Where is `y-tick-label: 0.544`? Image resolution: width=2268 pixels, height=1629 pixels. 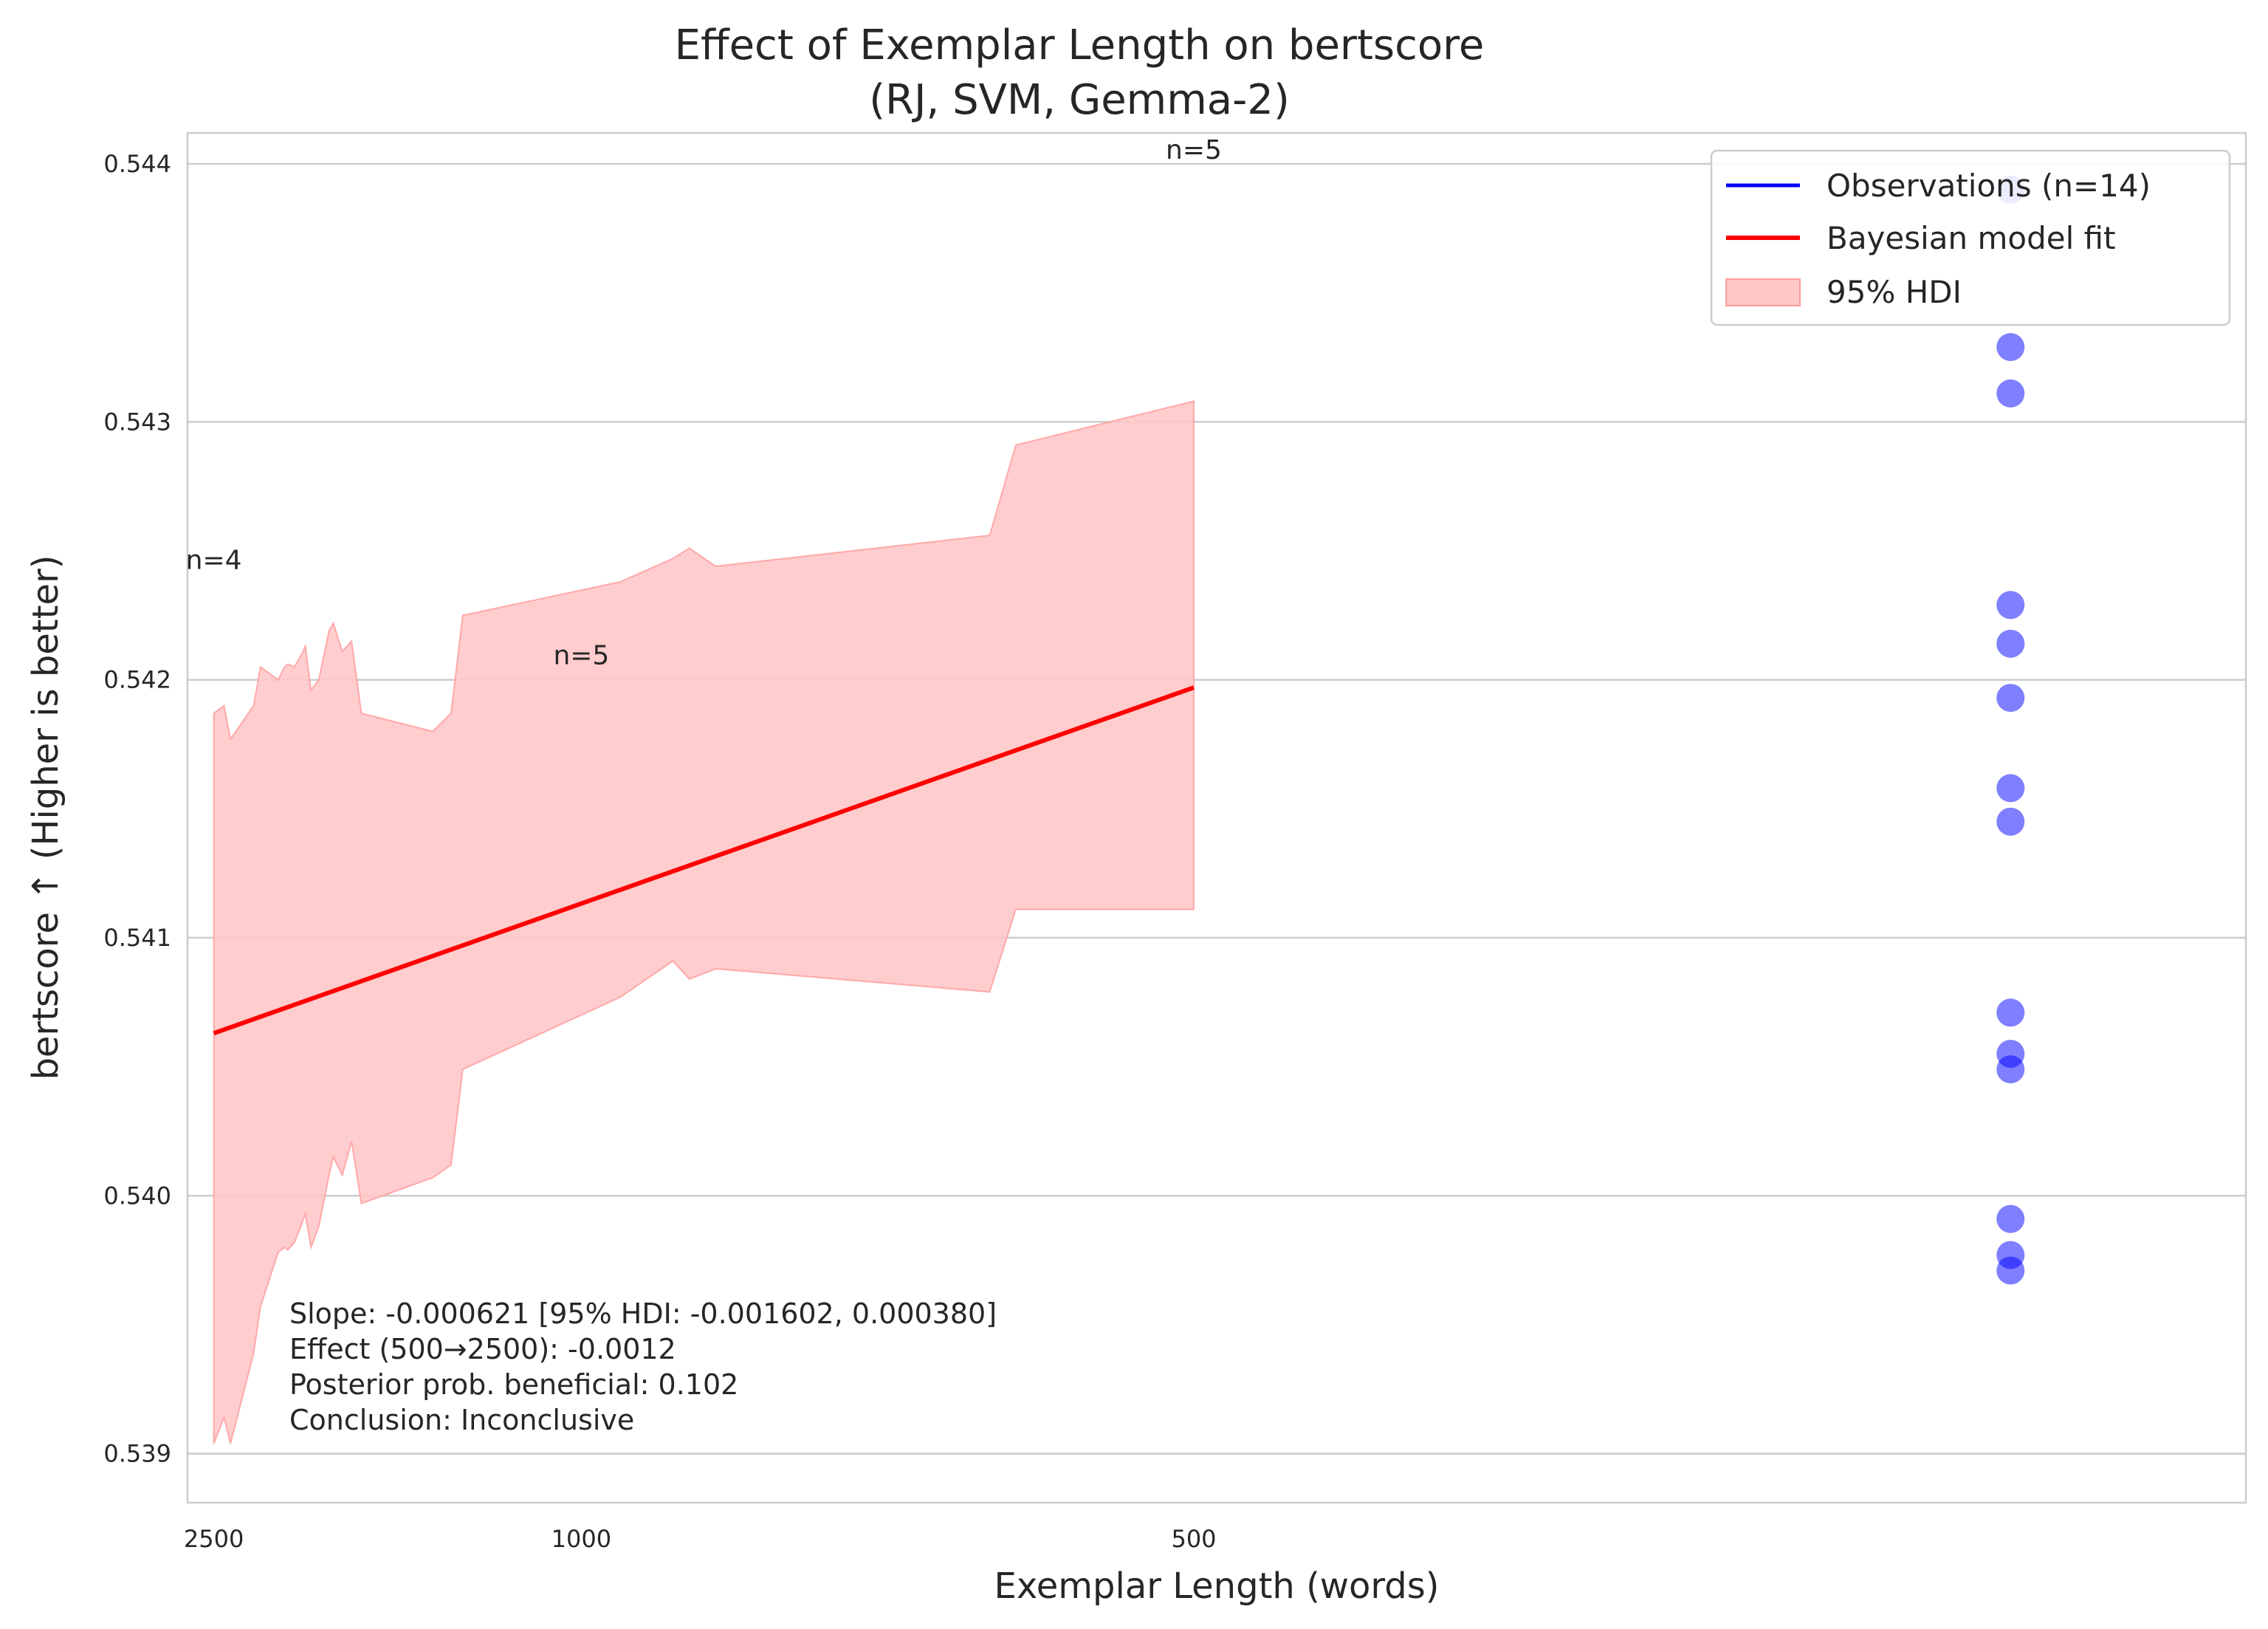 y-tick-label: 0.544 is located at coordinates (137, 164).